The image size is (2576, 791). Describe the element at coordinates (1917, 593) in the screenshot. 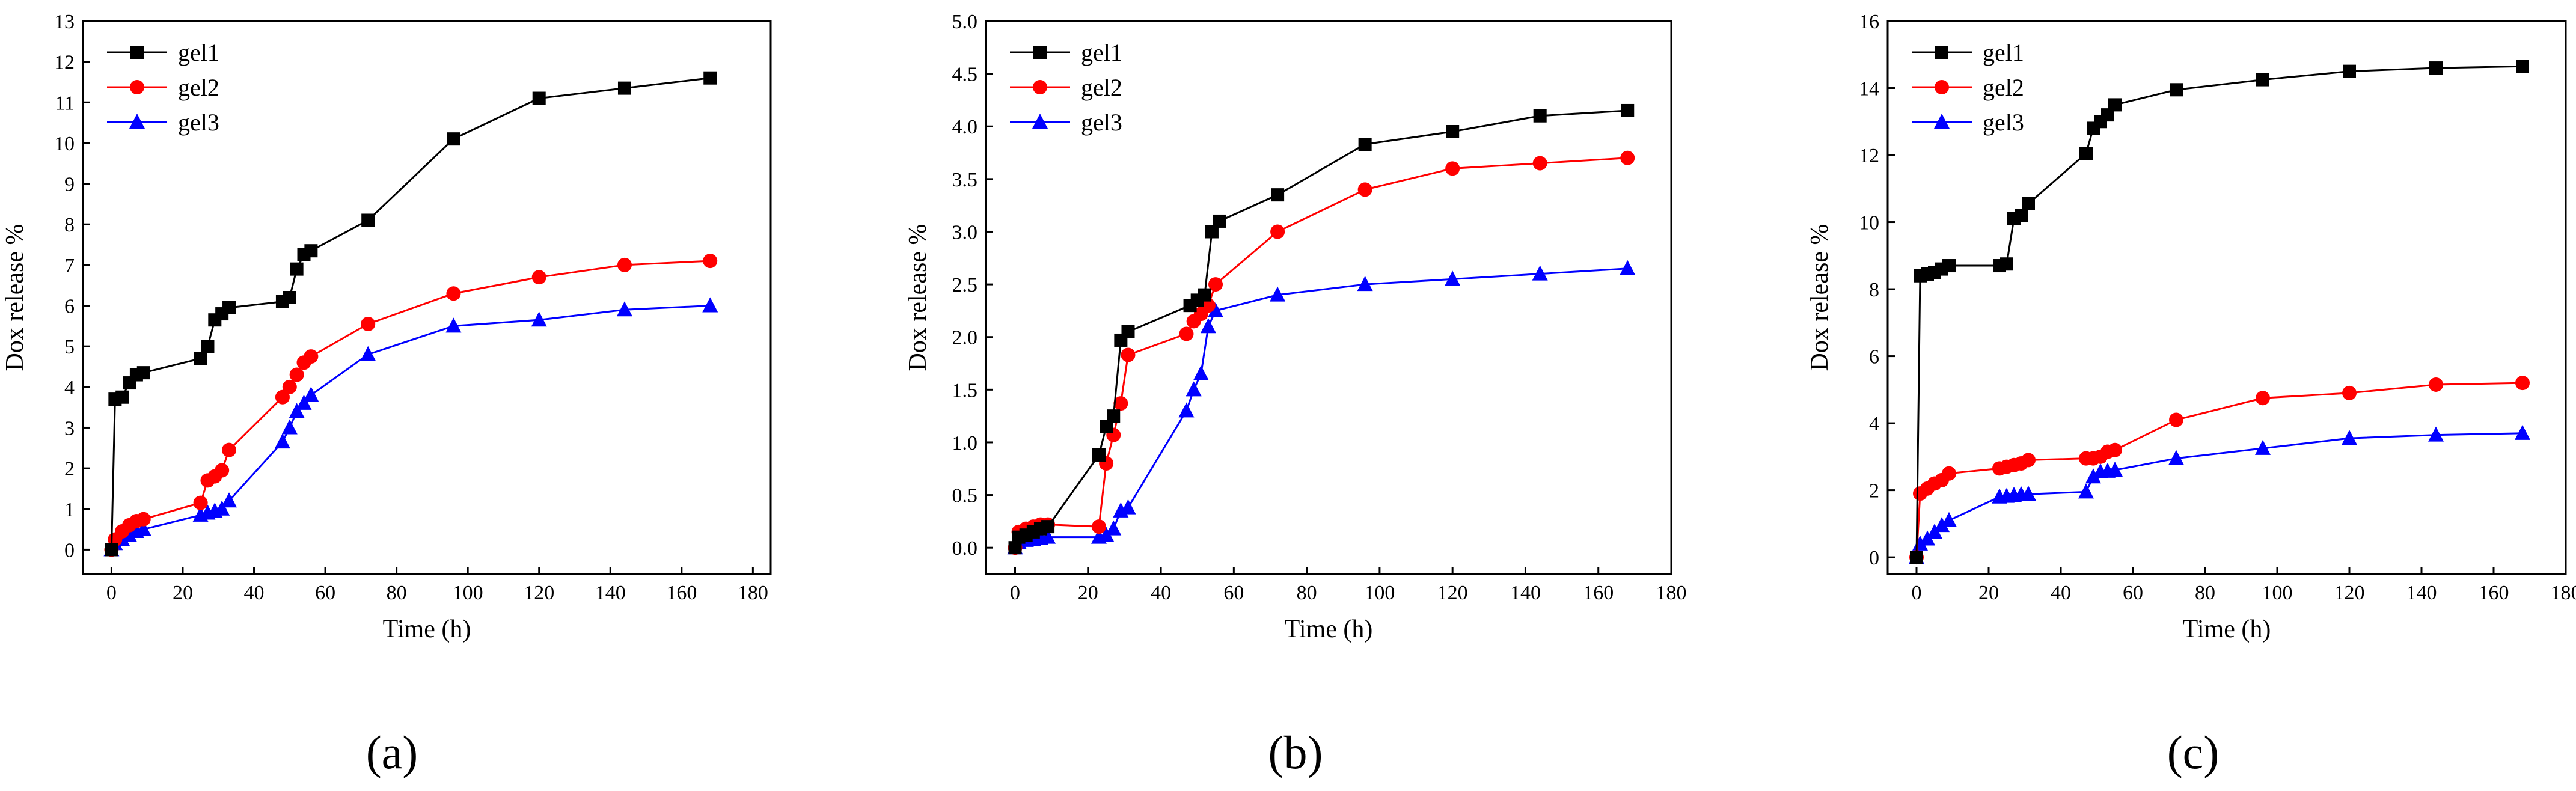

I see `x-tick-label: 0` at that location.